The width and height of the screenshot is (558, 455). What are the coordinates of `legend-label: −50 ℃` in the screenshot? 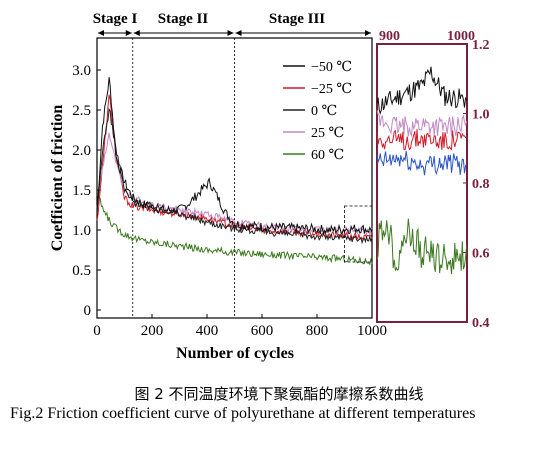 It's located at (331, 67).